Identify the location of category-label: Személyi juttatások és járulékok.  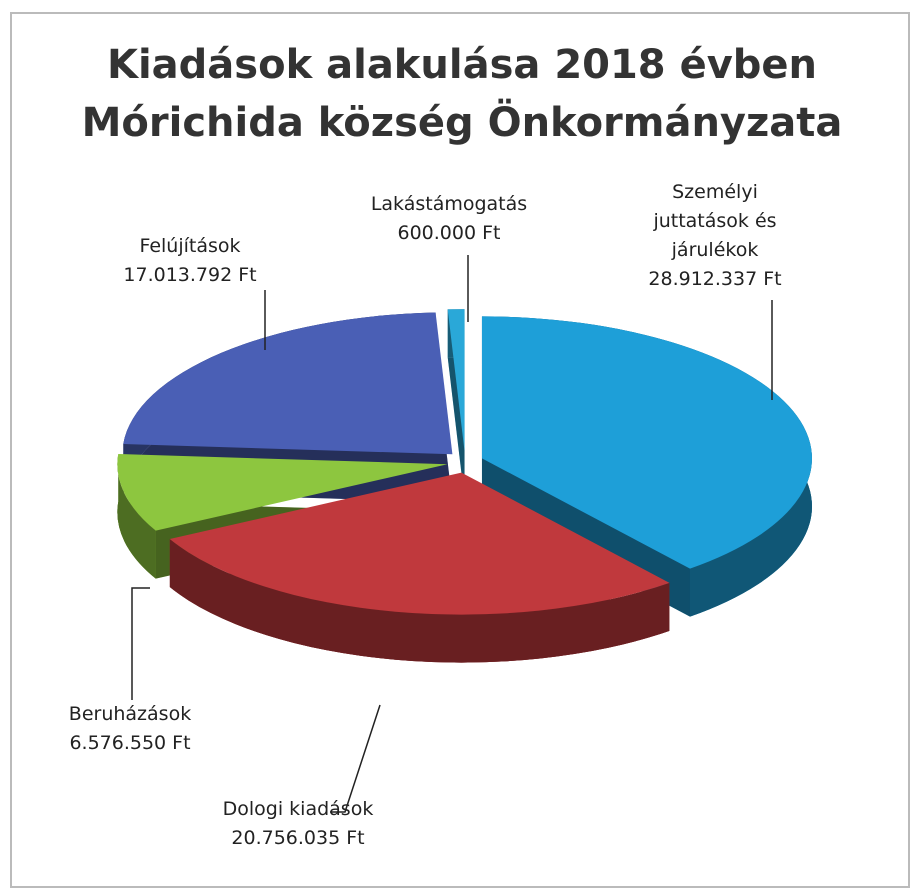
(715, 221).